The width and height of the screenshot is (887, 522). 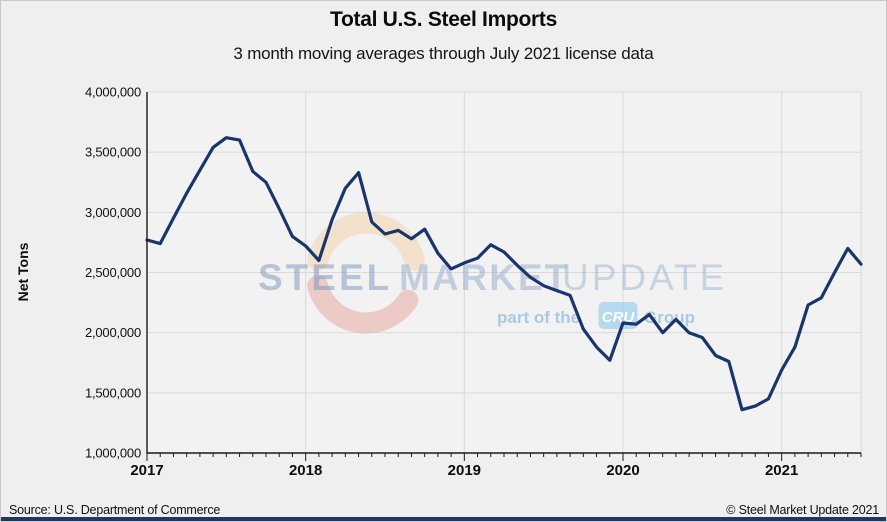 What do you see at coordinates (113, 453) in the screenshot?
I see `y-axis-tick-label: 1,000,000` at bounding box center [113, 453].